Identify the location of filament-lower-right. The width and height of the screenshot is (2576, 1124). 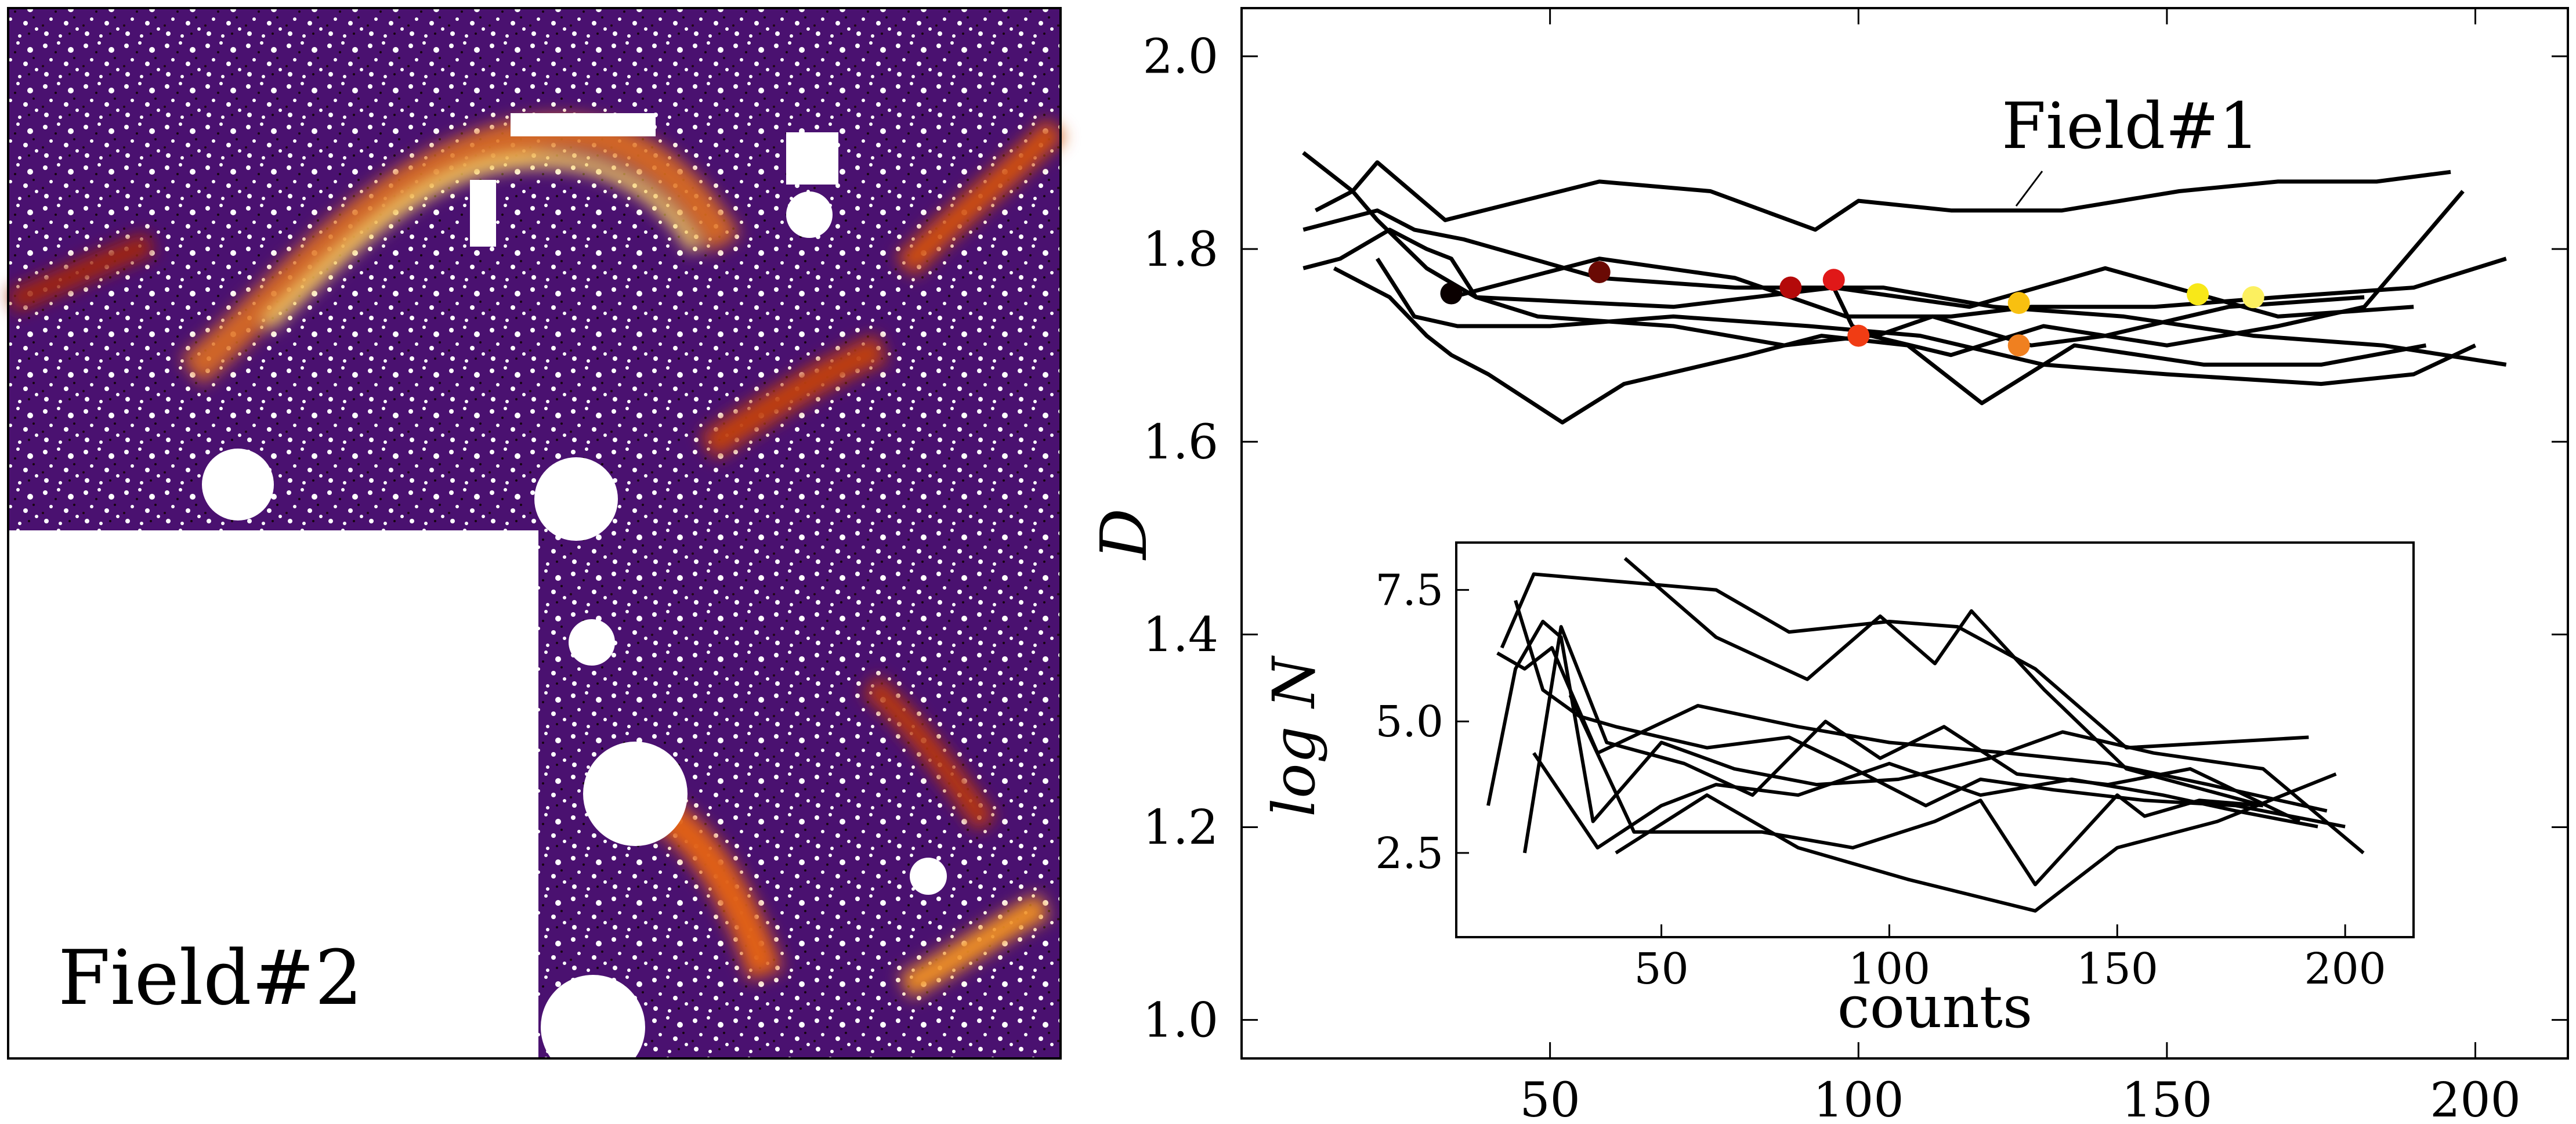
(975, 946).